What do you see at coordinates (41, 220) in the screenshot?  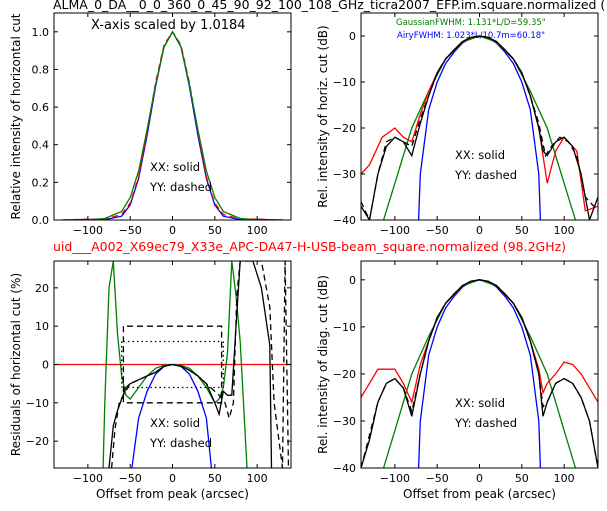 I see `y-tick-label: 0.0` at bounding box center [41, 220].